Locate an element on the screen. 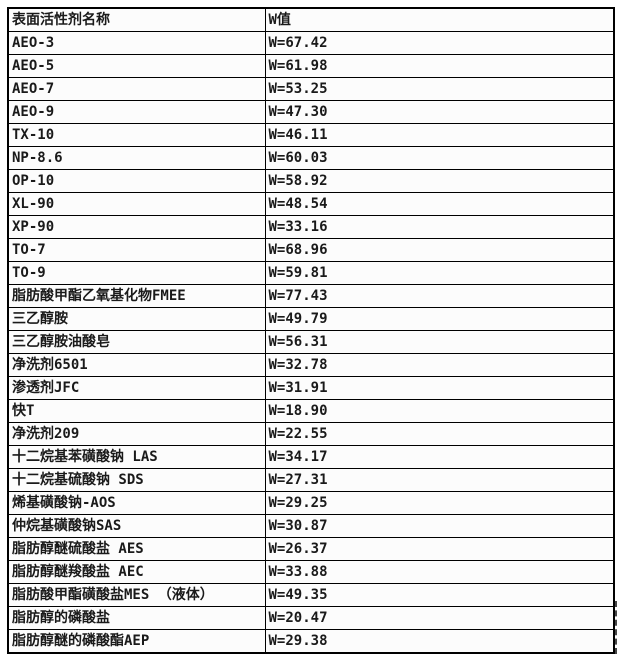 Image resolution: width=621 pixels, height=657 pixels. table-row: 快T W=18.90 is located at coordinates (311, 411).